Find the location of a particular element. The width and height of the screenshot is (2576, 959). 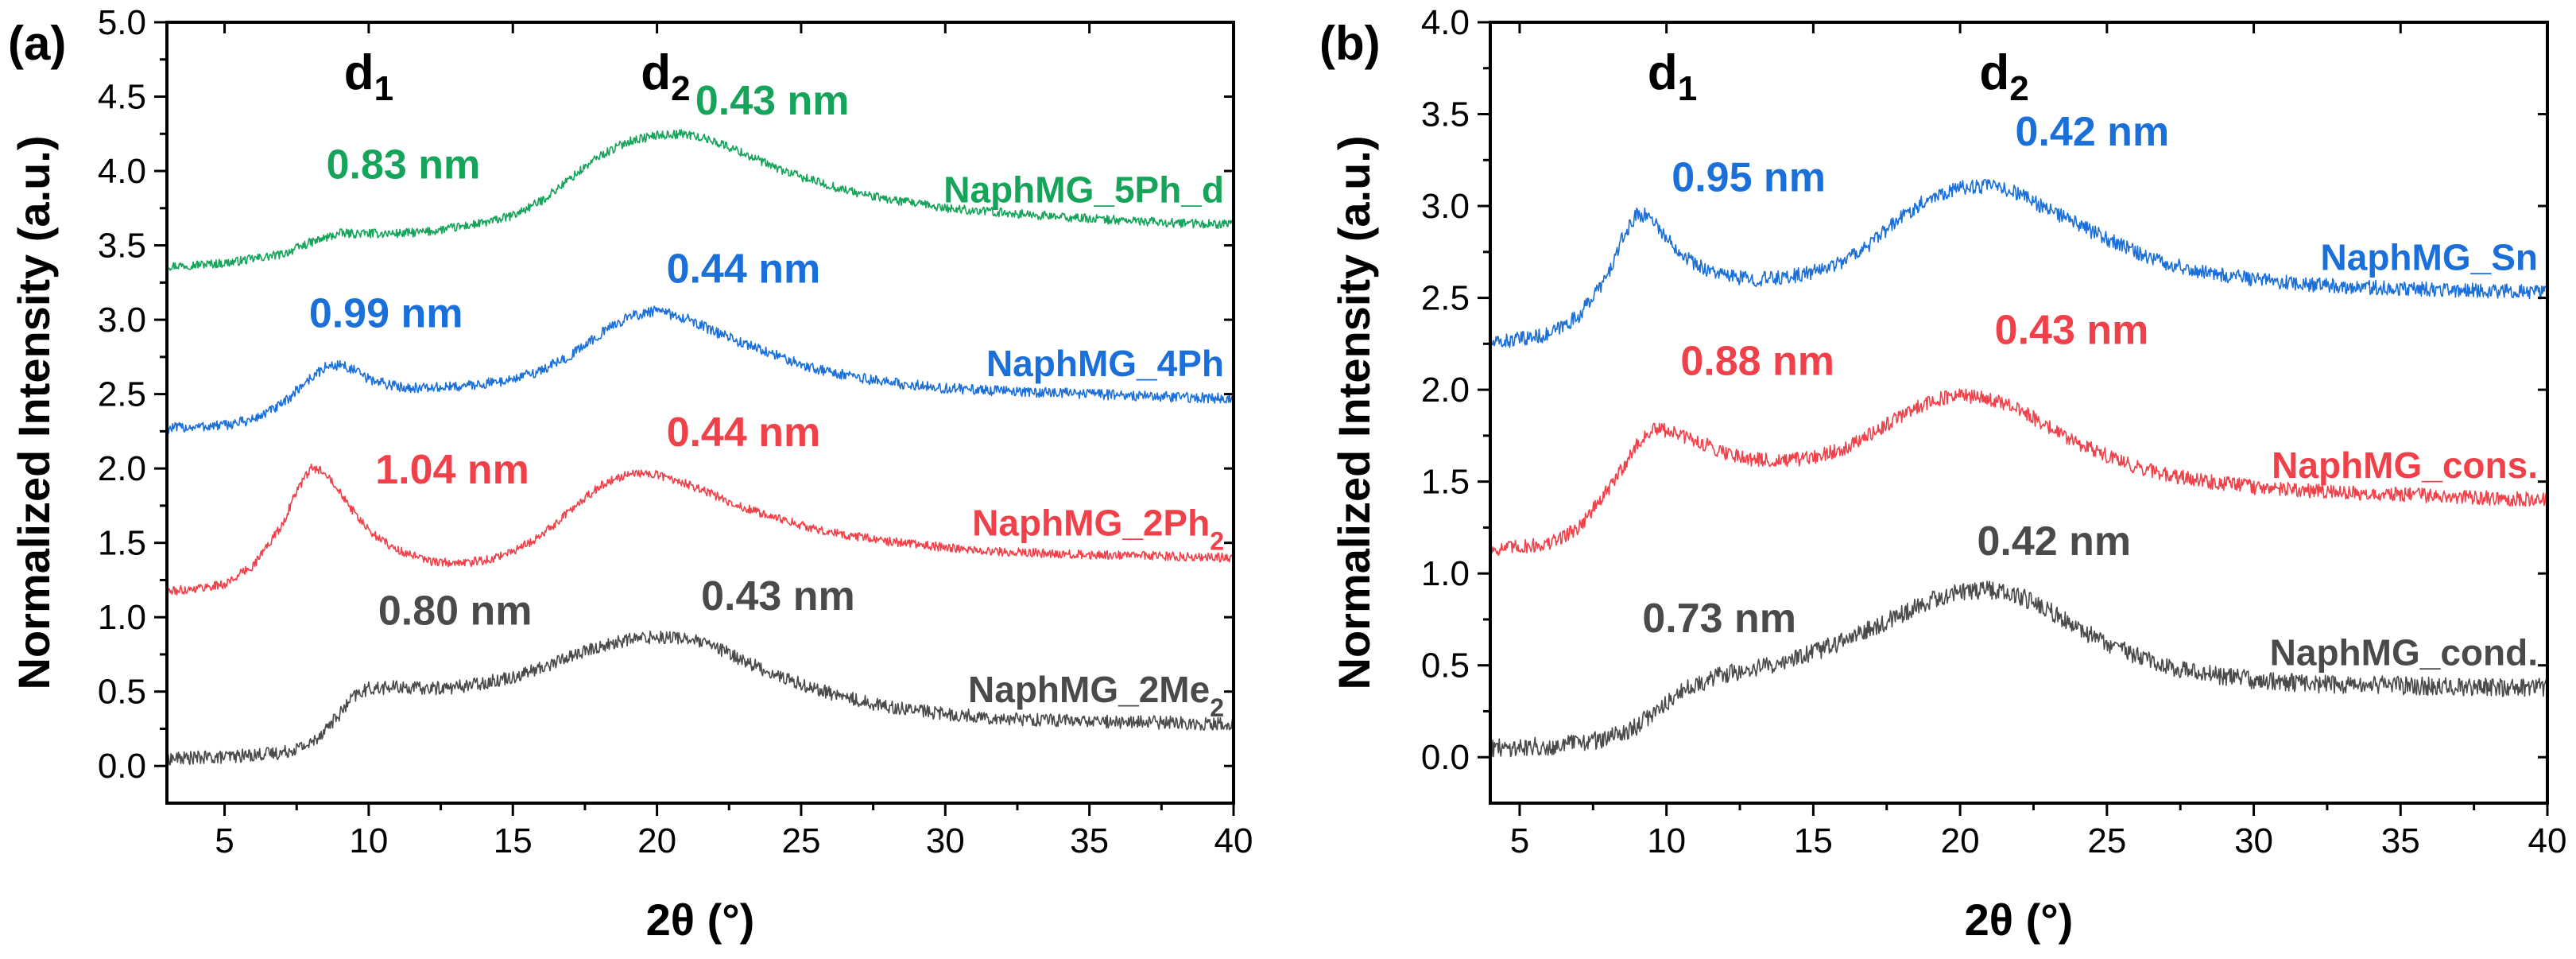

series-line-NaphMG_cons. is located at coordinates (2018, 472).